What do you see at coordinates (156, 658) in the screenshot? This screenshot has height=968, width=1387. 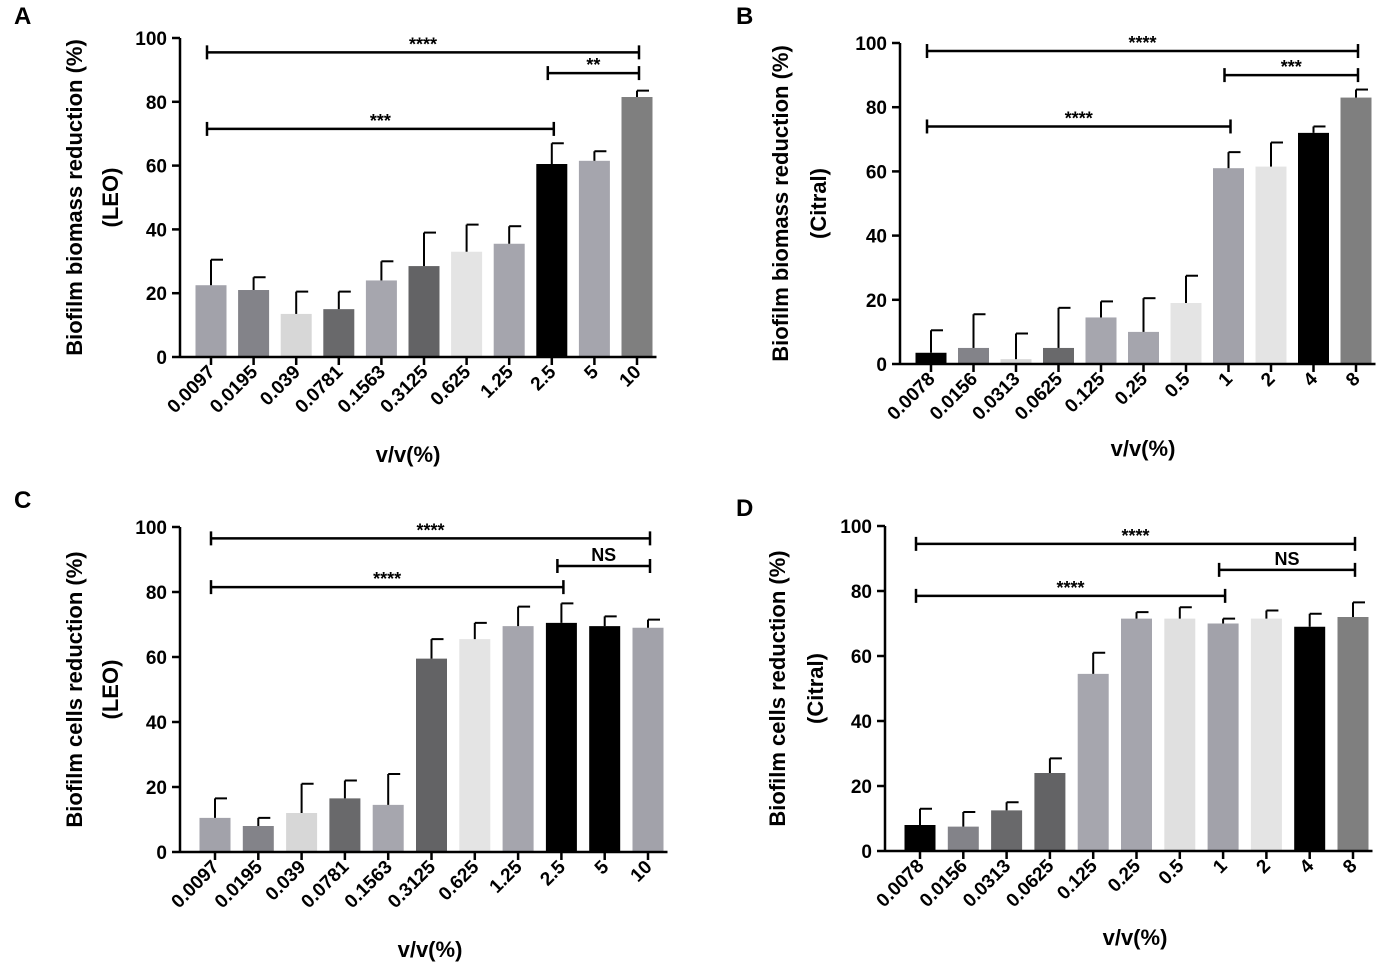 I see `panel-c-ytick-label-3: 60` at bounding box center [156, 658].